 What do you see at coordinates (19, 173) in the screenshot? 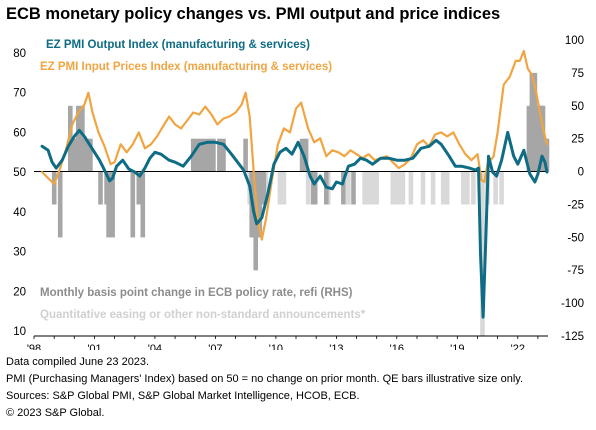
I see `left-tick-label-4: 50` at bounding box center [19, 173].